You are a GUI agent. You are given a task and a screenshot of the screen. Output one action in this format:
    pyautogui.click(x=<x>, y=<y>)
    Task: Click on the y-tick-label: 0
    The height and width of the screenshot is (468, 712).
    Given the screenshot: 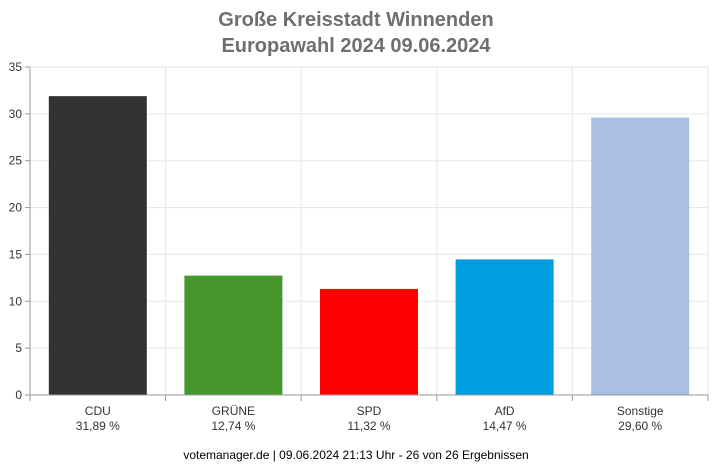 What is the action you would take?
    pyautogui.click(x=18, y=395)
    